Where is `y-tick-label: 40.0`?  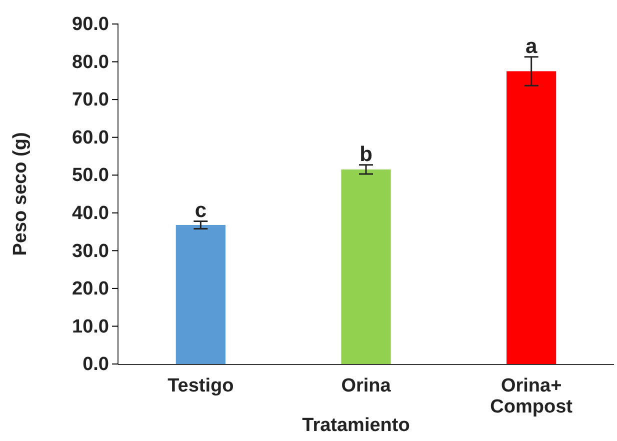
y-tick-label: 40.0 is located at coordinates (90, 213).